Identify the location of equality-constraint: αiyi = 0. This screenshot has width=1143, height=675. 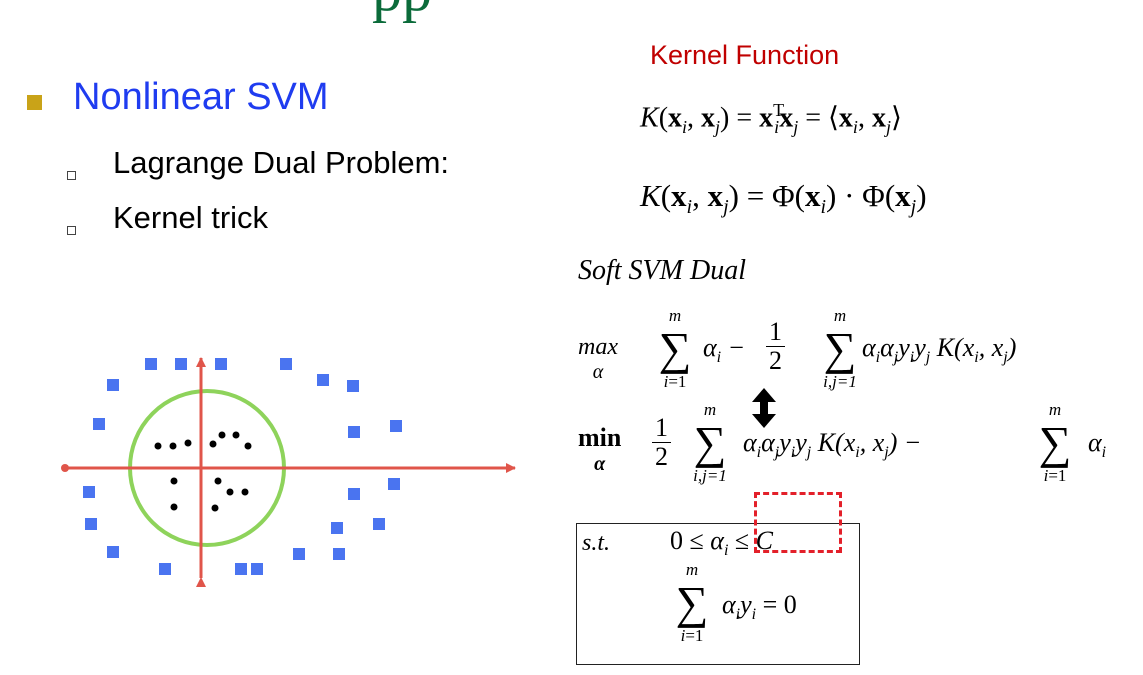
(759, 607).